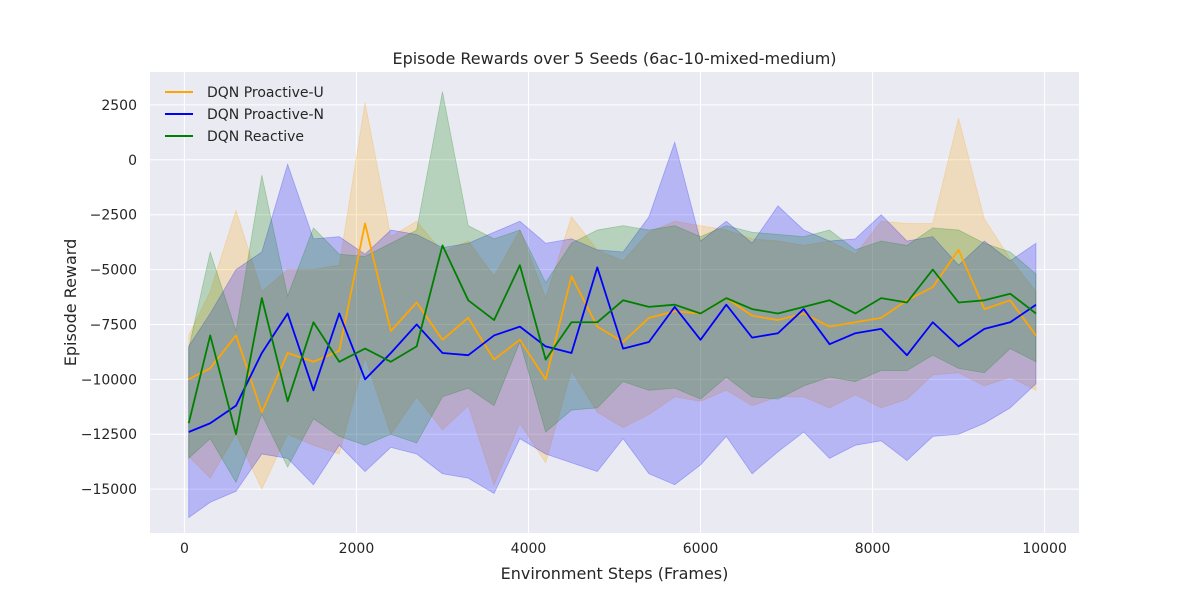 Image resolution: width=1200 pixels, height=600 pixels. Describe the element at coordinates (113, 271) in the screenshot. I see `y-tick-label: −5000` at that location.